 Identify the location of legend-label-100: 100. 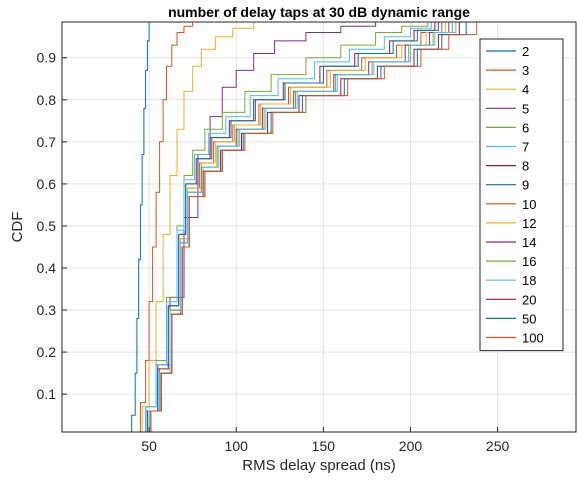
(533, 338).